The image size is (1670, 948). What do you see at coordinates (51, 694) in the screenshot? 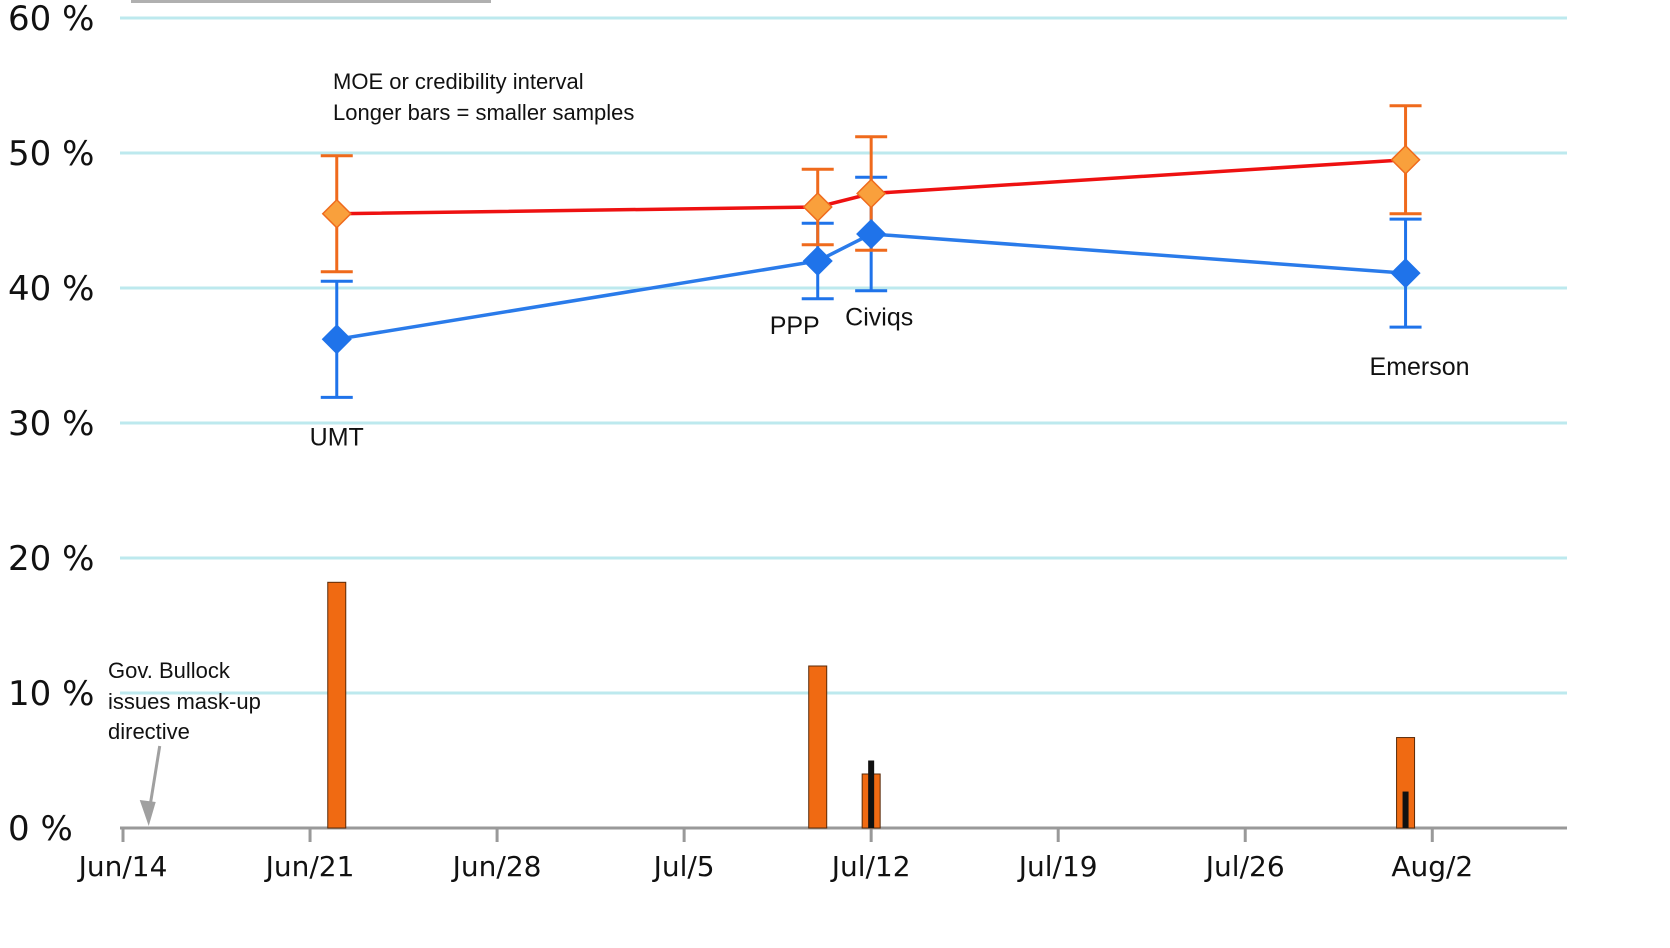
I see `y-tick-label: 10 %` at bounding box center [51, 694].